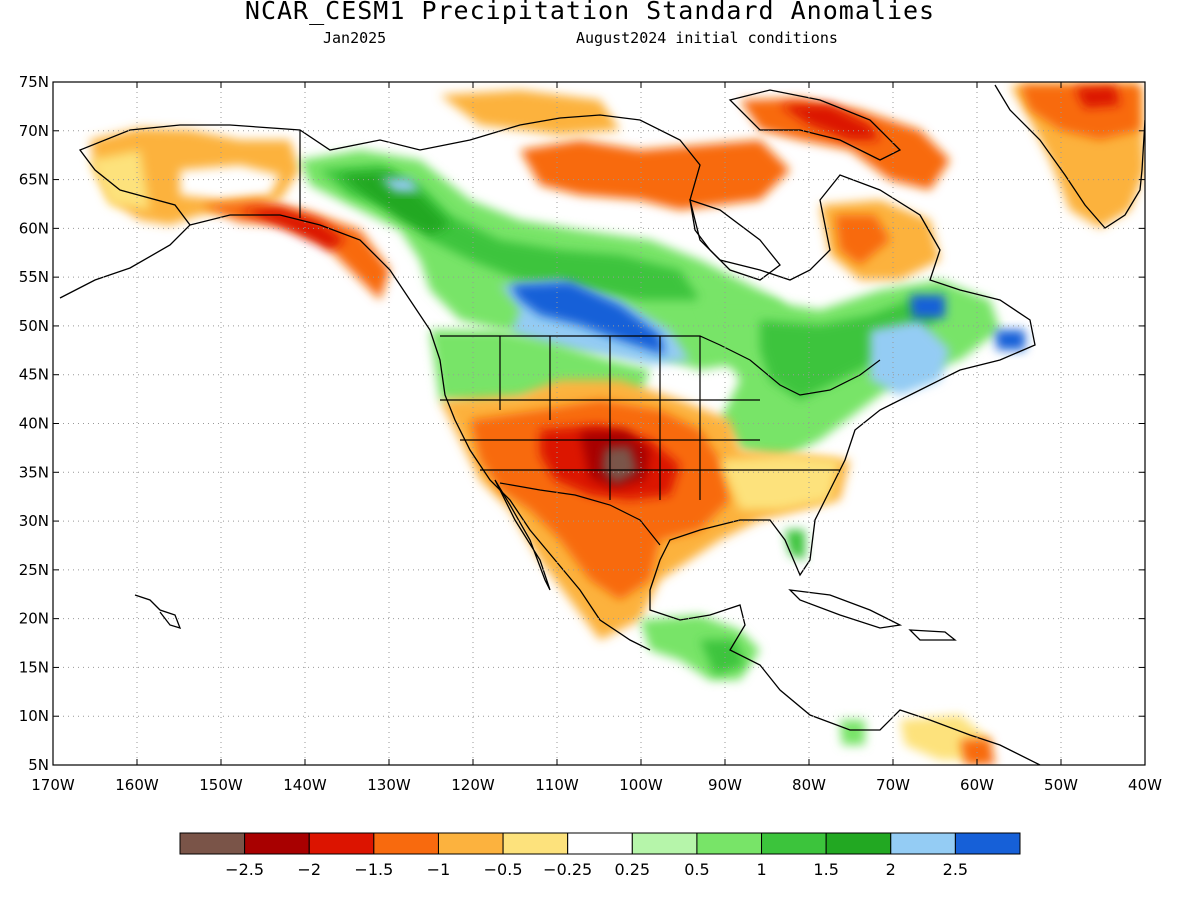  Describe the element at coordinates (34, 667) in the screenshot. I see `lat-tick-label: 15N` at that location.